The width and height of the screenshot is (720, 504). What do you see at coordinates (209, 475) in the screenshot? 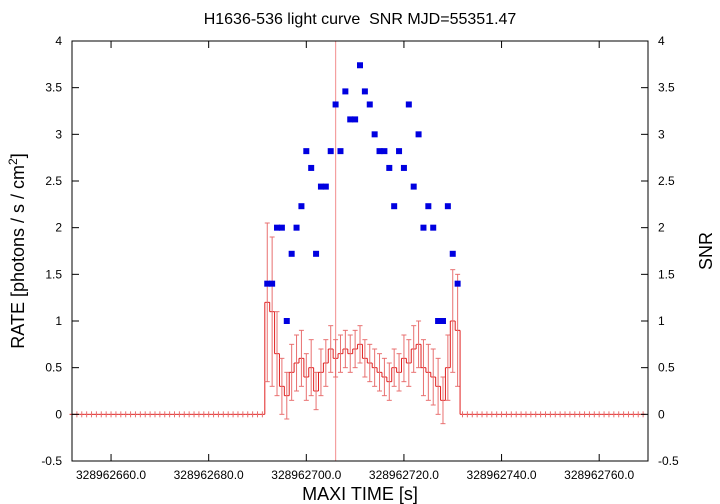
I see `x-tick-label: 328962680.0` at bounding box center [209, 475].